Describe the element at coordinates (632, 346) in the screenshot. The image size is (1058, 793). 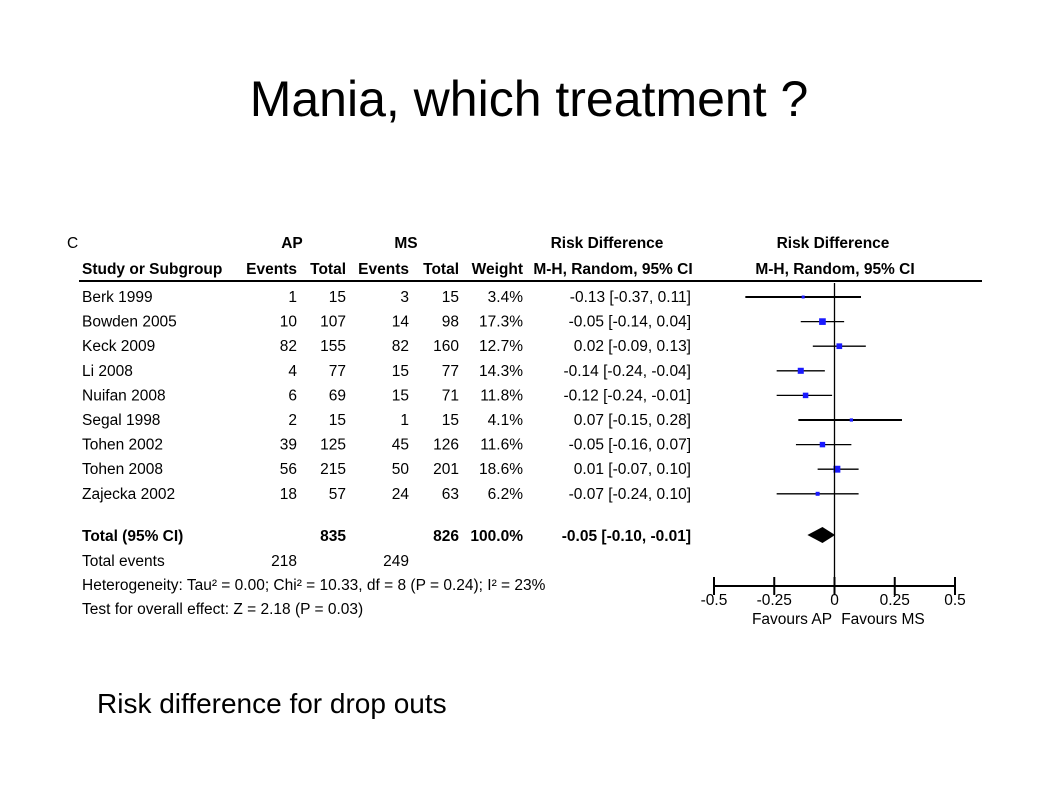
I see `study-ci: 0.02 [-0.09, 0.13]` at that location.